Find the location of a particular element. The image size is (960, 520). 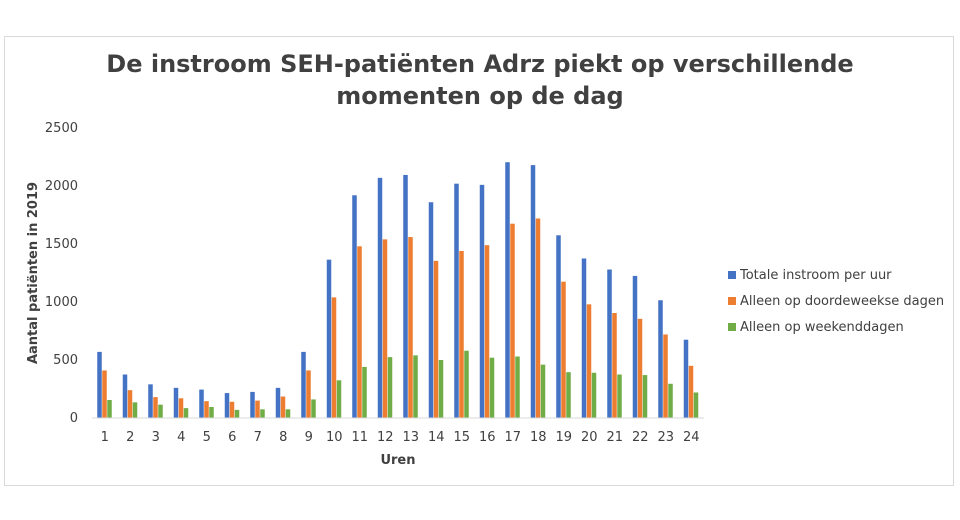

y-axis-title: Aantal patiënten in 2019 is located at coordinates (33, 273).